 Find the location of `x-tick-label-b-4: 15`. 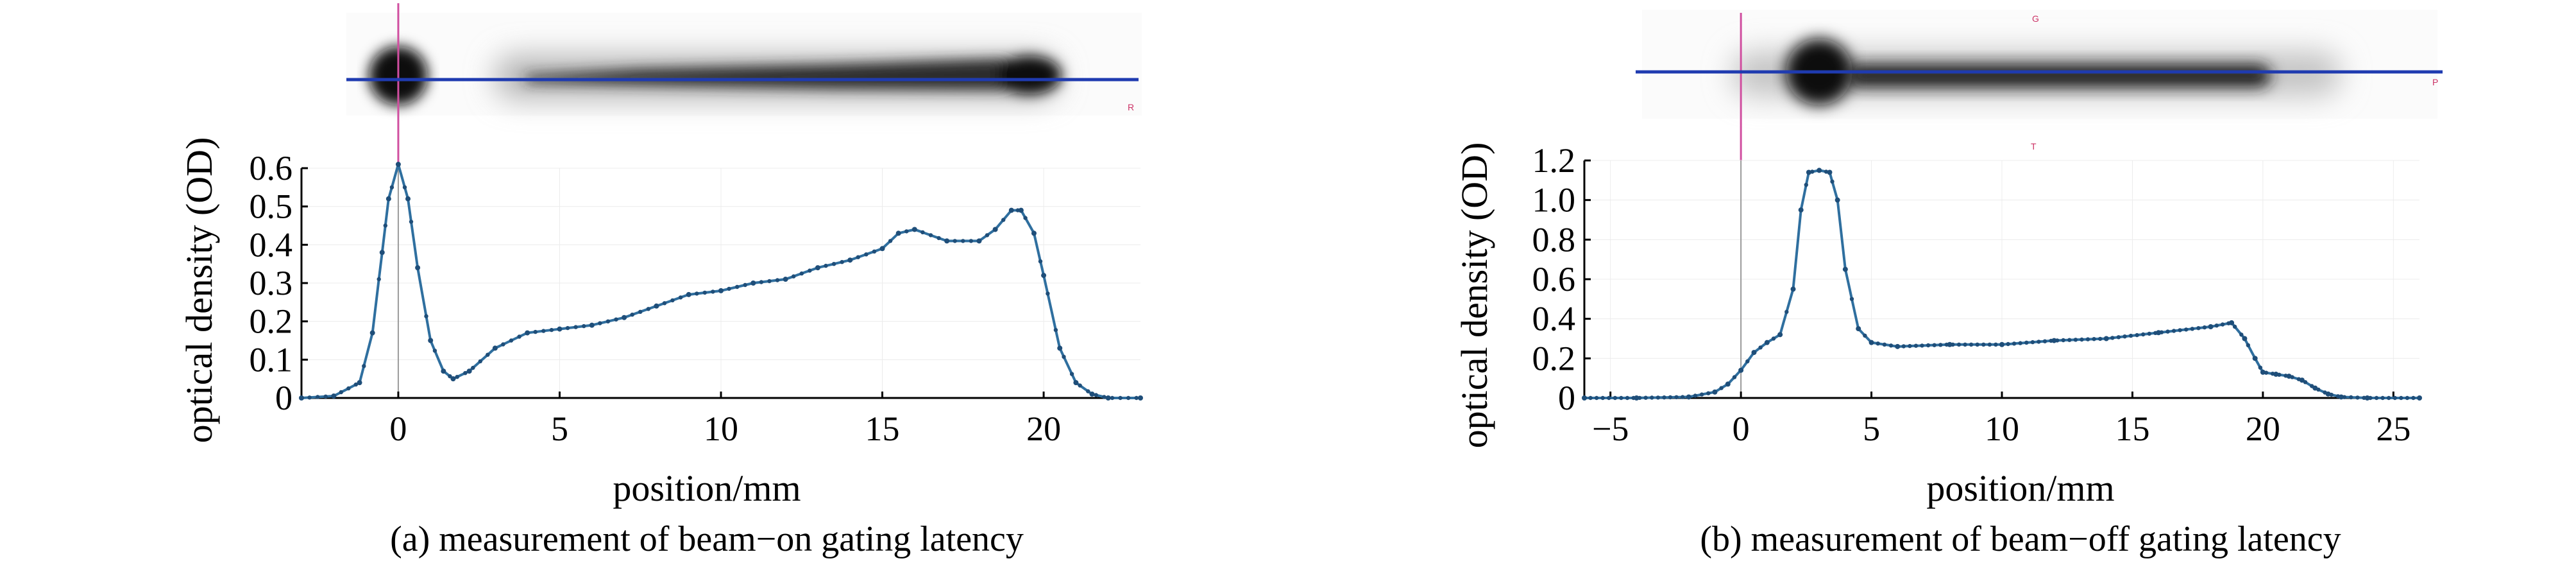

x-tick-label-b-4: 15 is located at coordinates (2132, 429).